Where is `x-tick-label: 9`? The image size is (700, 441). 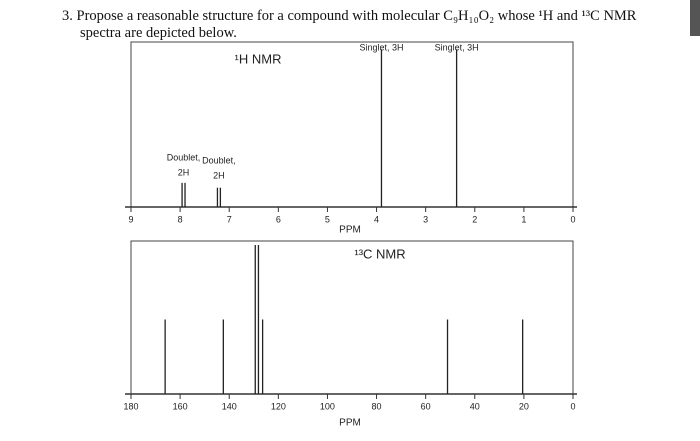 x-tick-label: 9 is located at coordinates (130, 219).